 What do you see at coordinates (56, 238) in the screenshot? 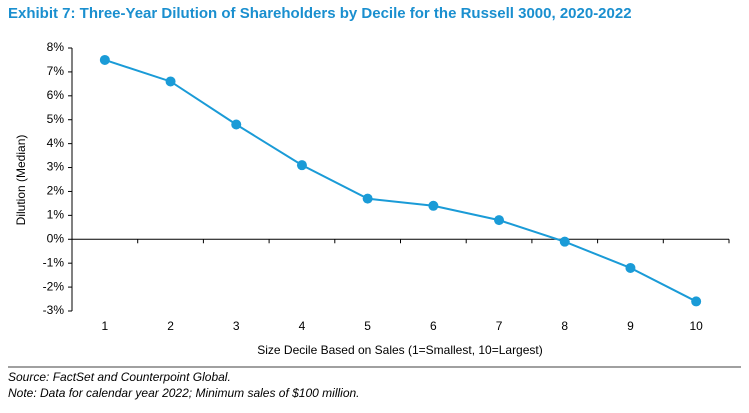
I see `y-tick-label: 0%` at bounding box center [56, 238].